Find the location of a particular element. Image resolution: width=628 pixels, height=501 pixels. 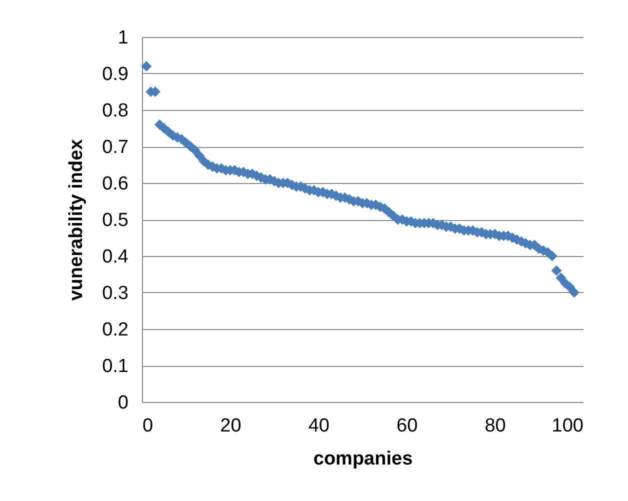

y-tick-label: 0.1 is located at coordinates (115, 366).